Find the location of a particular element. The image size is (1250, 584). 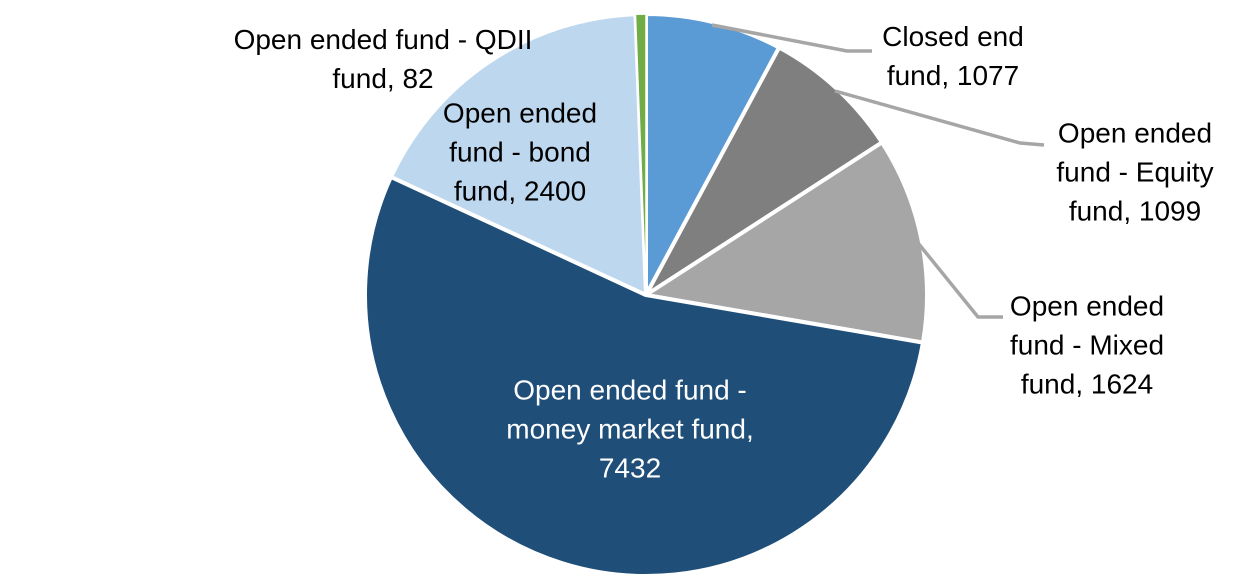

pie-slice-closed-end-fund is located at coordinates (713, 154).